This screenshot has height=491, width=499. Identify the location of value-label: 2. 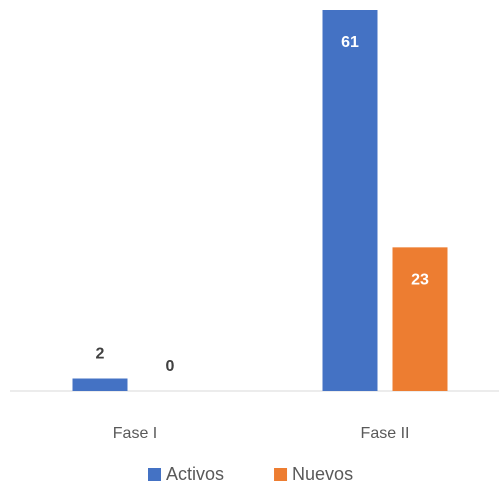
(100, 354).